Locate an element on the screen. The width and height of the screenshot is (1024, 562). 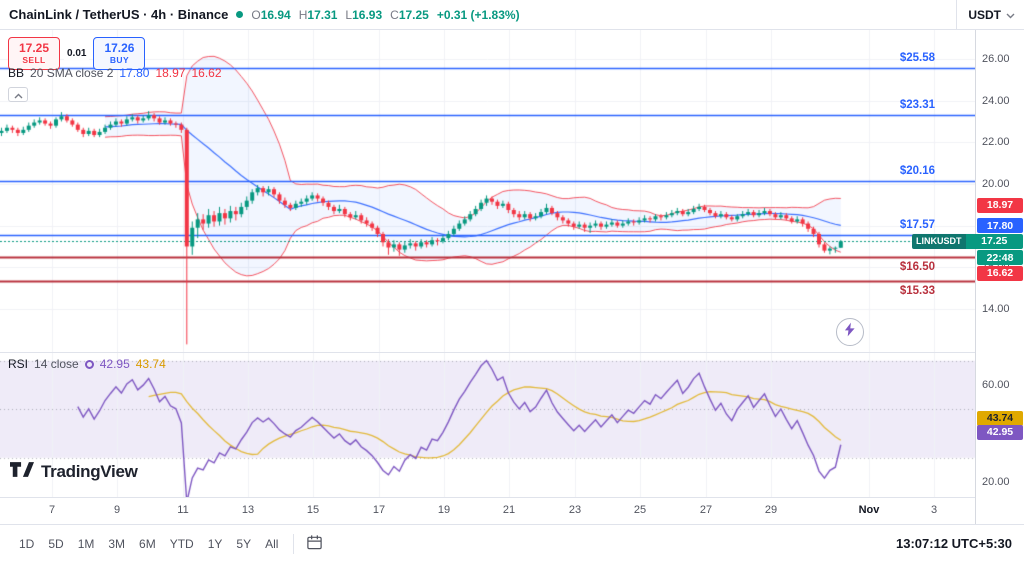
spread-value: 0.01 is located at coordinates (77, 53).